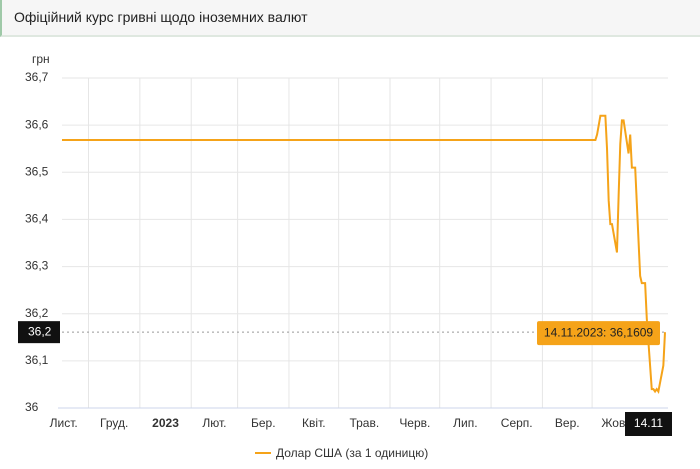 Image resolution: width=700 pixels, height=469 pixels. What do you see at coordinates (41, 59) in the screenshot?
I see `y-axis-label: грн` at bounding box center [41, 59].